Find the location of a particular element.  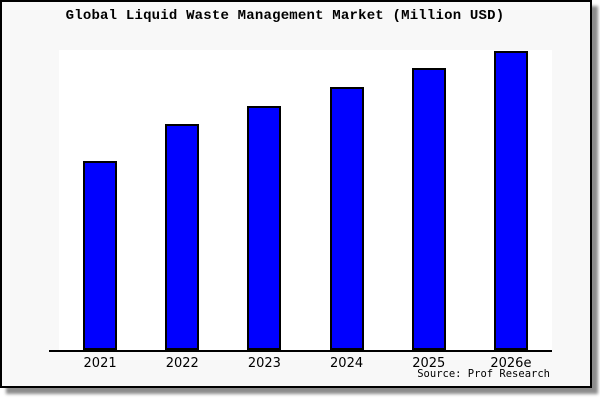

bar-2026e is located at coordinates (510, 200).